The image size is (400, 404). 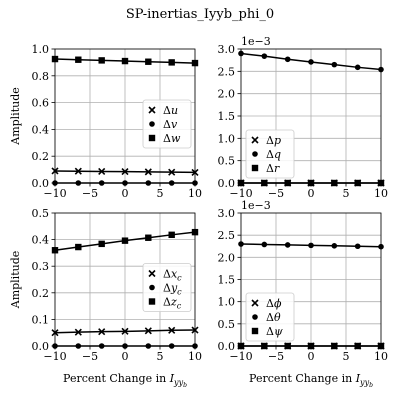 What do you see at coordinates (273, 168) in the screenshot?
I see `legend-entry: Δr` at bounding box center [273, 168].